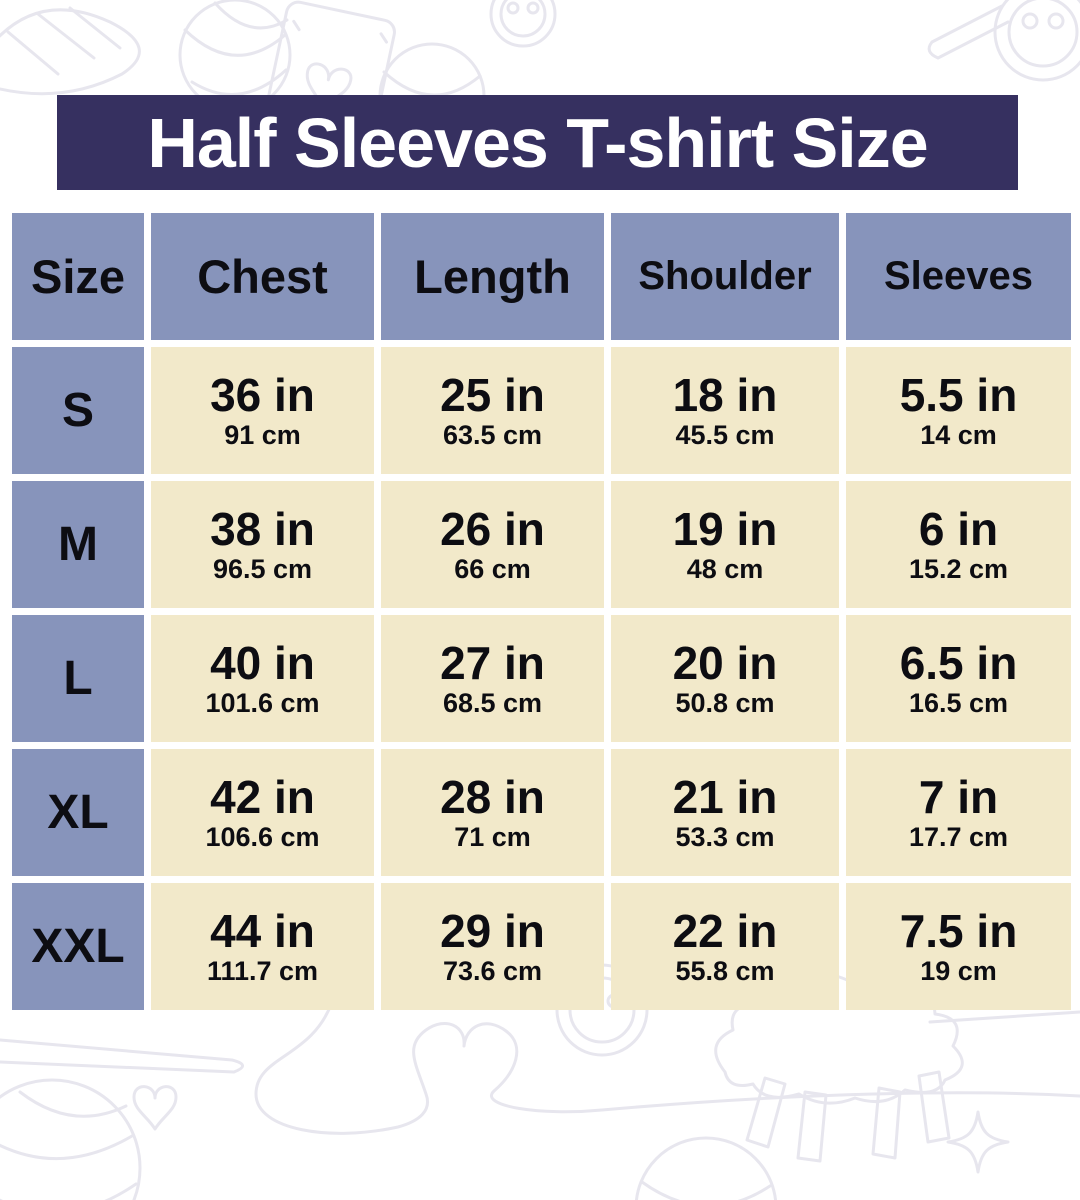  Describe the element at coordinates (262, 702) in the screenshot. I see `cm-value: 101.6 cm` at that location.